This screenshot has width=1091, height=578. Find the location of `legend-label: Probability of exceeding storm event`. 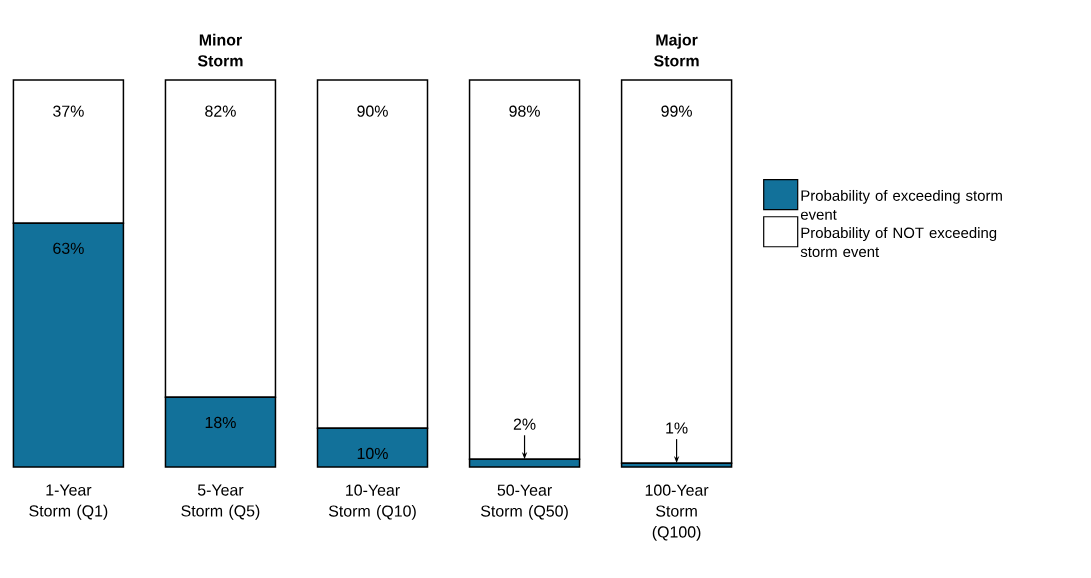

legend-label: Probability of exceeding storm event is located at coordinates (901, 204).